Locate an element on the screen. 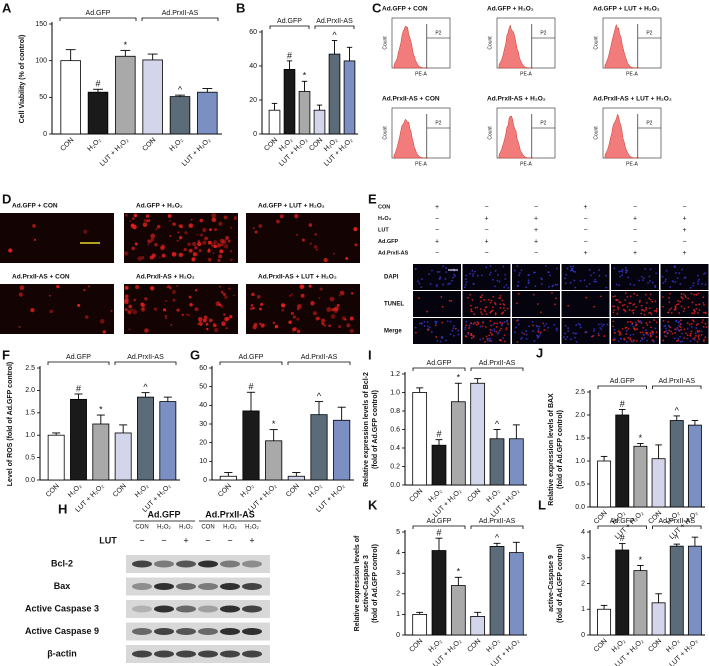 The image size is (709, 666). group-label: Ad.GFP is located at coordinates (622, 521).